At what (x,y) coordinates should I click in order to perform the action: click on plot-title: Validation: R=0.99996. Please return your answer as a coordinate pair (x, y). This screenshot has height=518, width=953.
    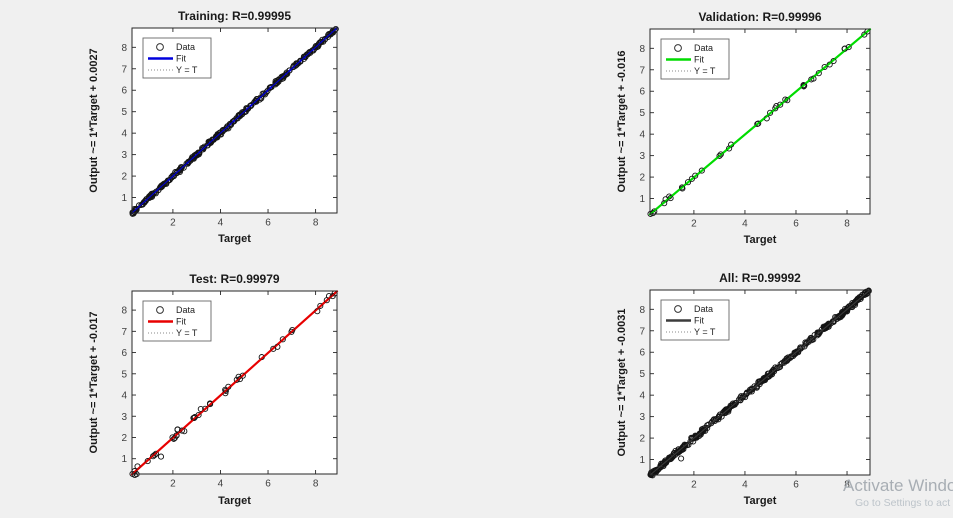
    Looking at the image, I should click on (759, 17).